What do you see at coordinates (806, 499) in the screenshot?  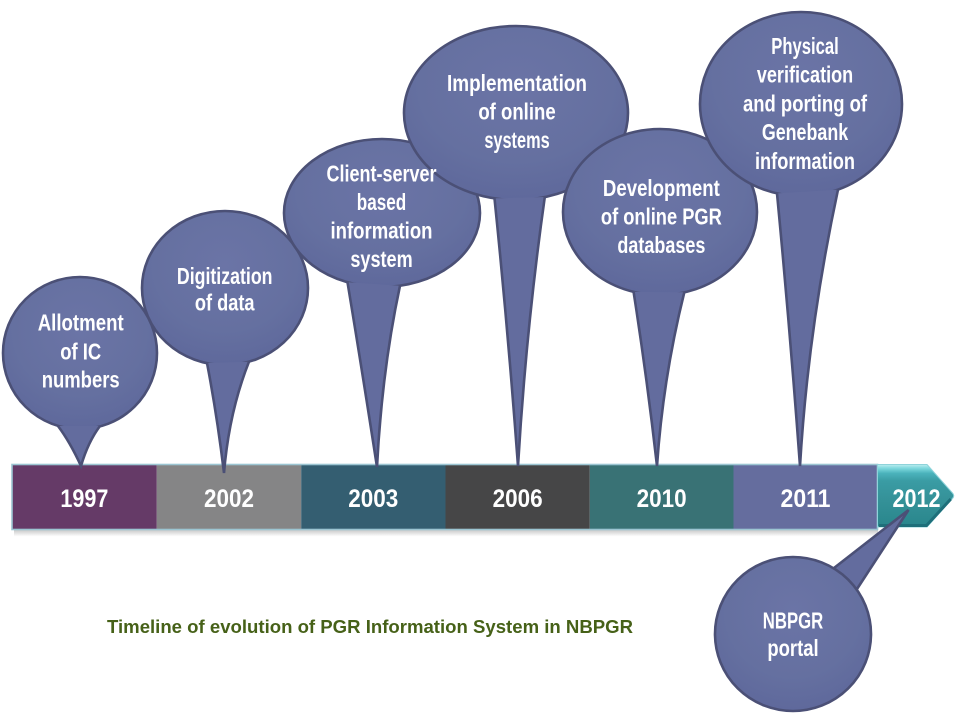 I see `svg-text: 2011` at bounding box center [806, 499].